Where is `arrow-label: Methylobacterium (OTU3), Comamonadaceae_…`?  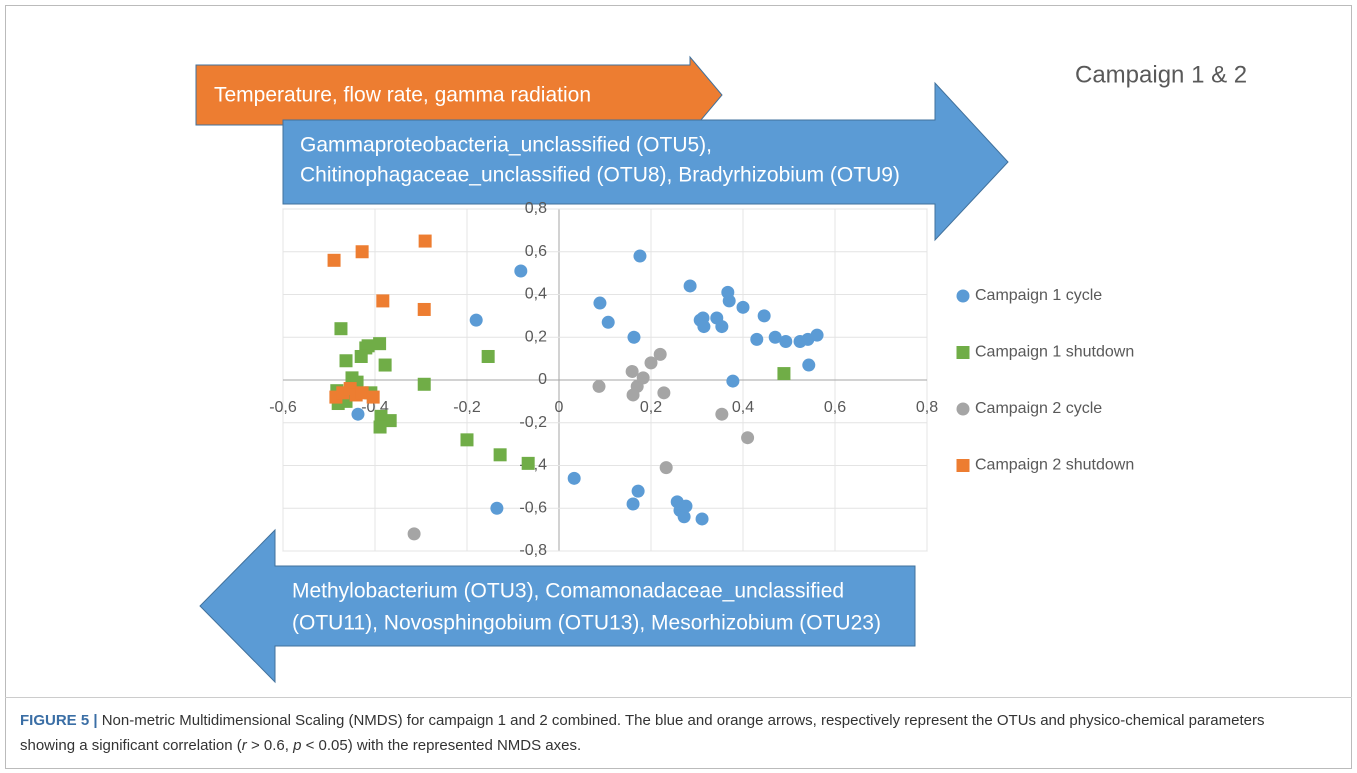 arrow-label: Methylobacterium (OTU3), Comamonadaceae_… is located at coordinates (568, 591).